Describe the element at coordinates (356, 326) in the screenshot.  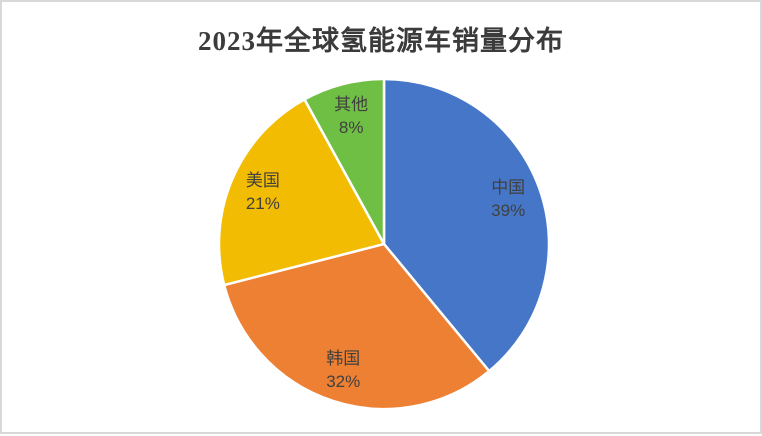
I see `pie-slice-korea` at that location.